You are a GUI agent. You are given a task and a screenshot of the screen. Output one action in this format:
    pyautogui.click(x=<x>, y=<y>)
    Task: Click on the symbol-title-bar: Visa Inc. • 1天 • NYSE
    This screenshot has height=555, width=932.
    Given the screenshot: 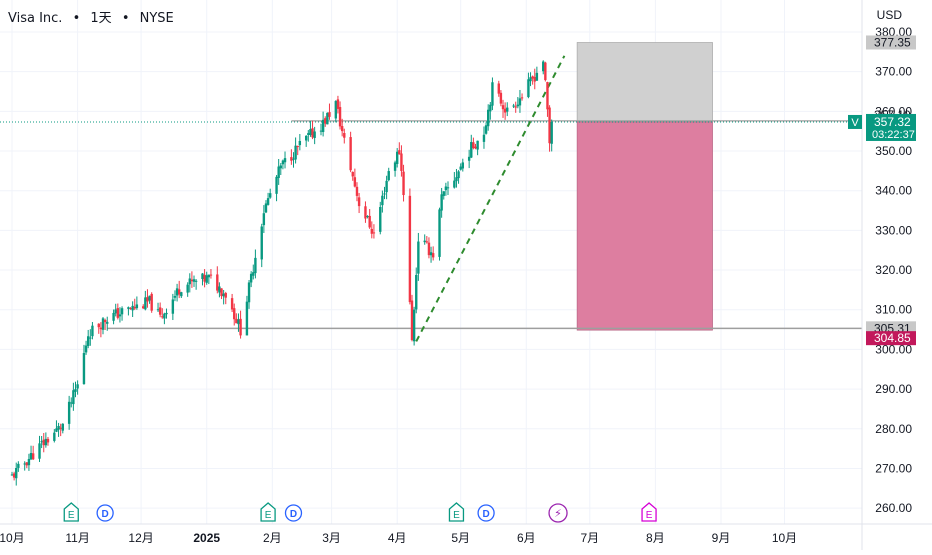 What is the action you would take?
    pyautogui.click(x=94, y=16)
    